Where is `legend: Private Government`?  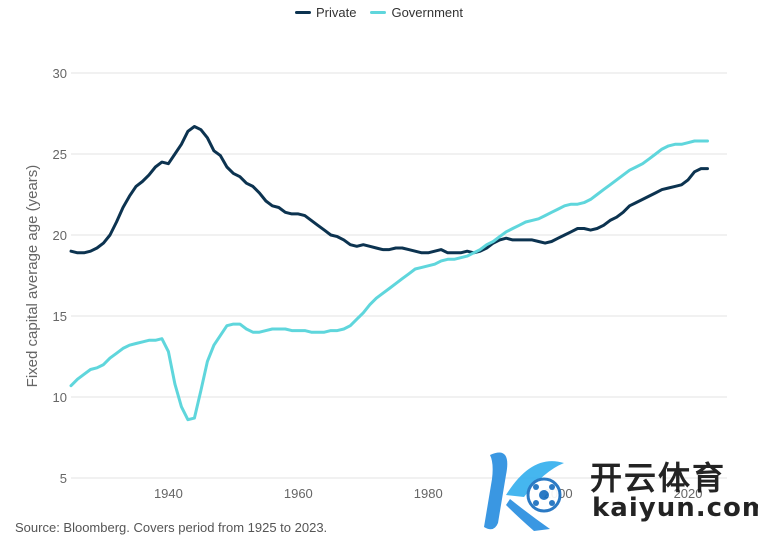
legend: Private Government is located at coordinates (379, 12).